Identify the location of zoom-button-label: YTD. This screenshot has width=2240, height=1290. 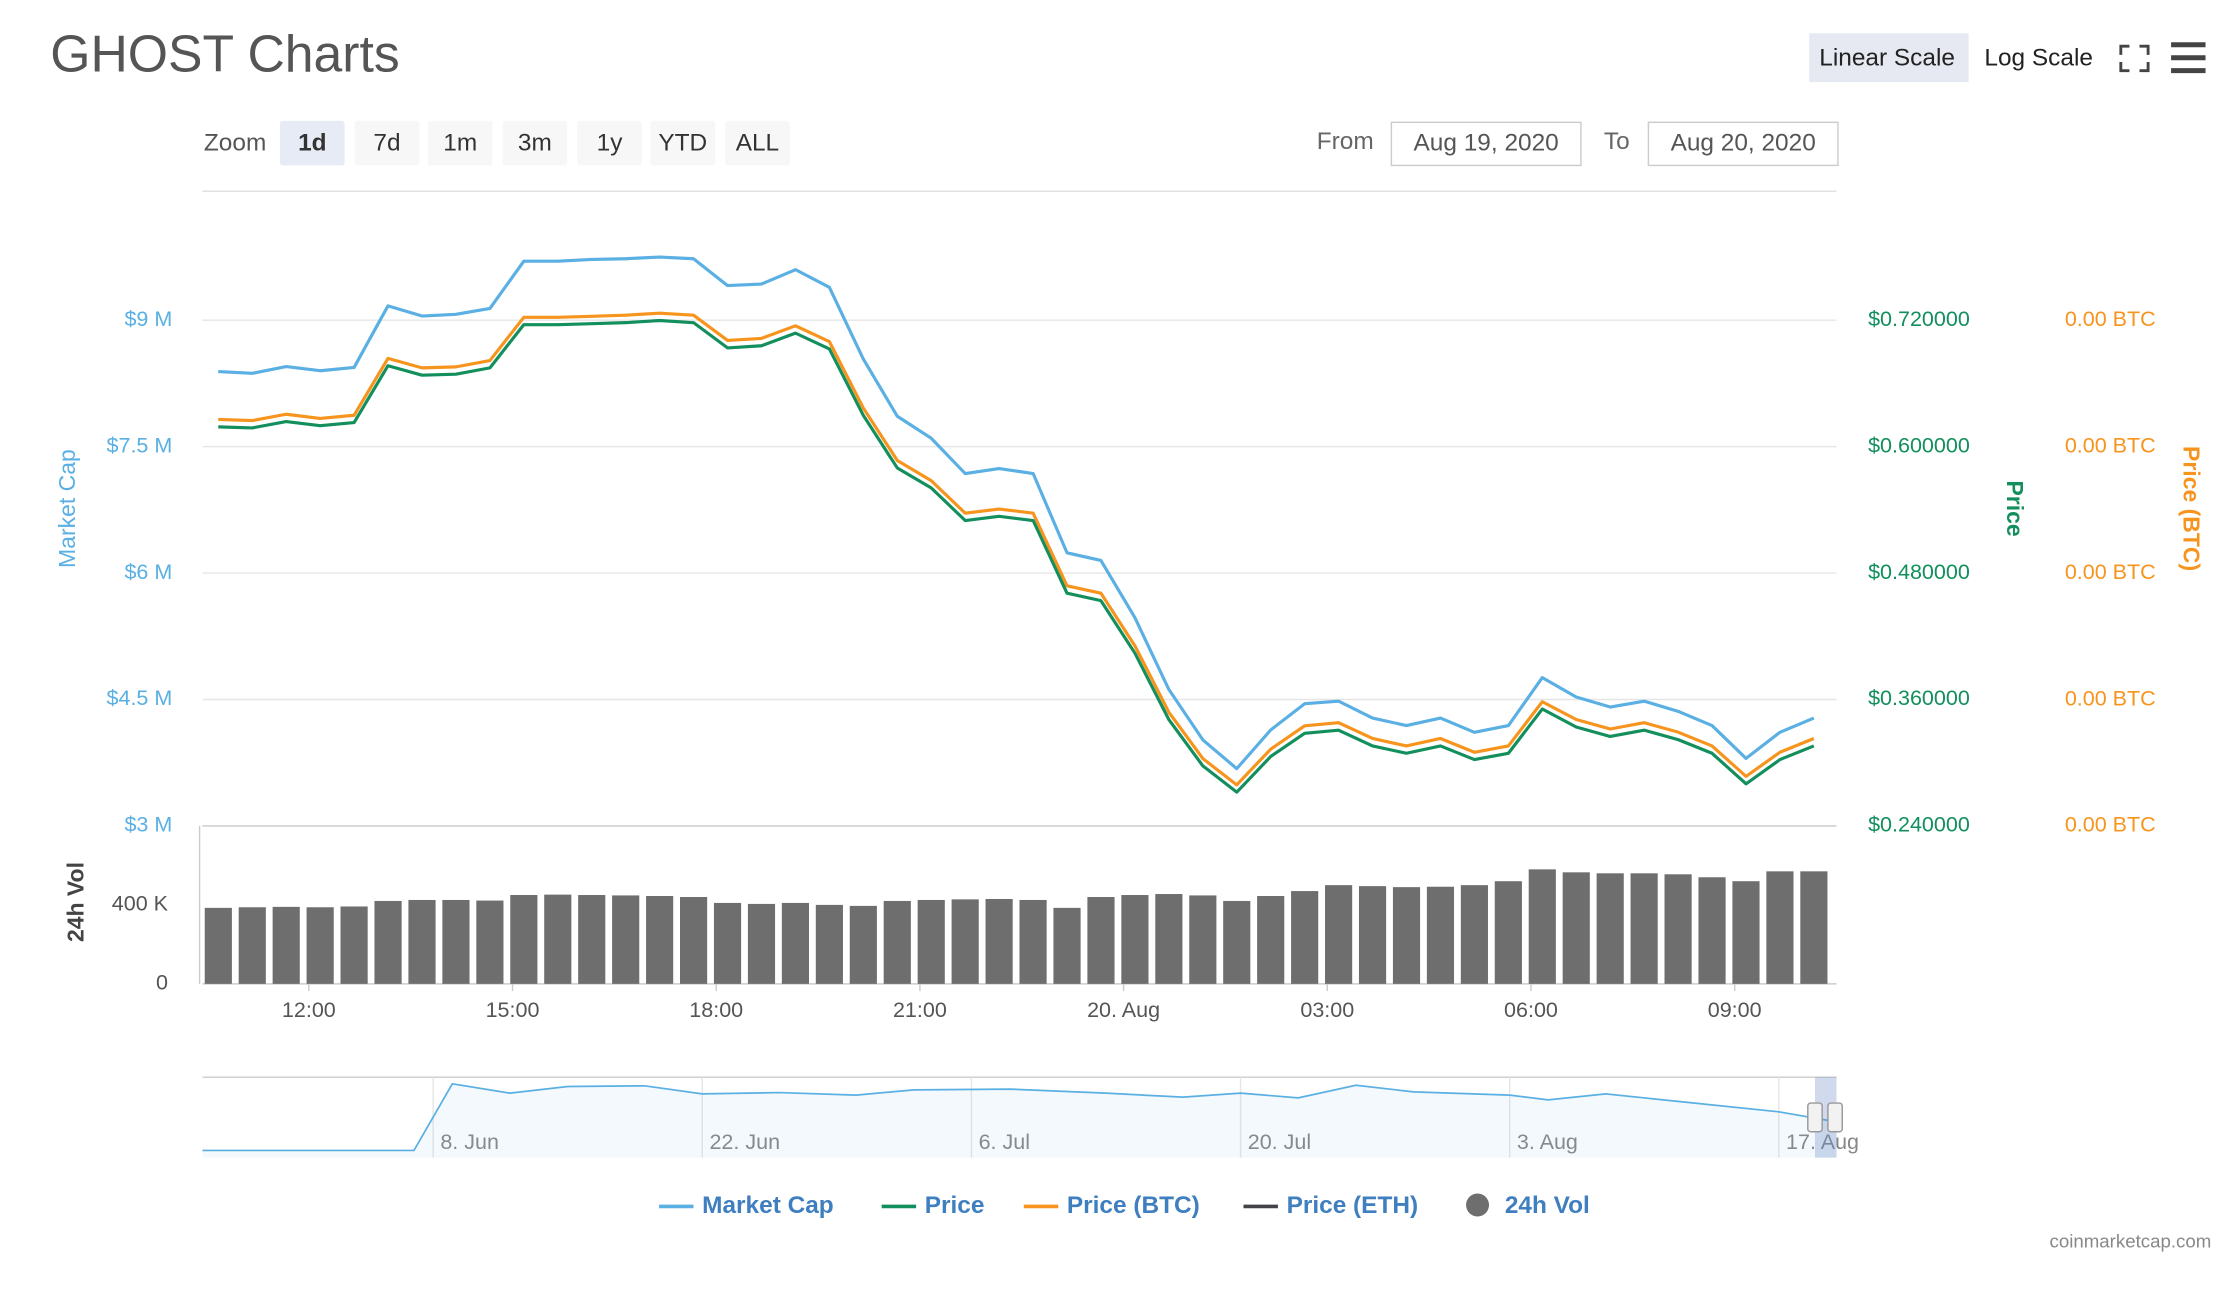
(682, 142).